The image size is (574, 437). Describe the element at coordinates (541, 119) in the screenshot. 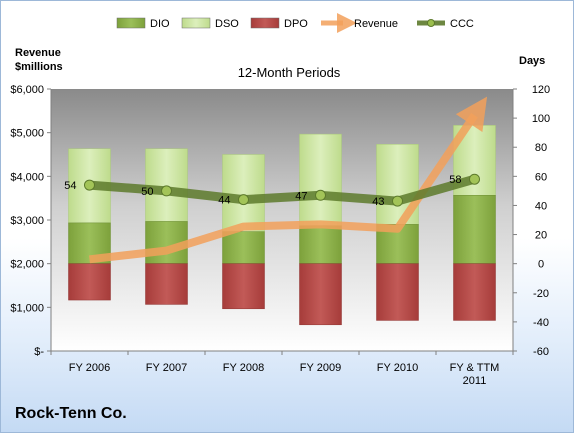

I see `right-tick-label: 100` at that location.